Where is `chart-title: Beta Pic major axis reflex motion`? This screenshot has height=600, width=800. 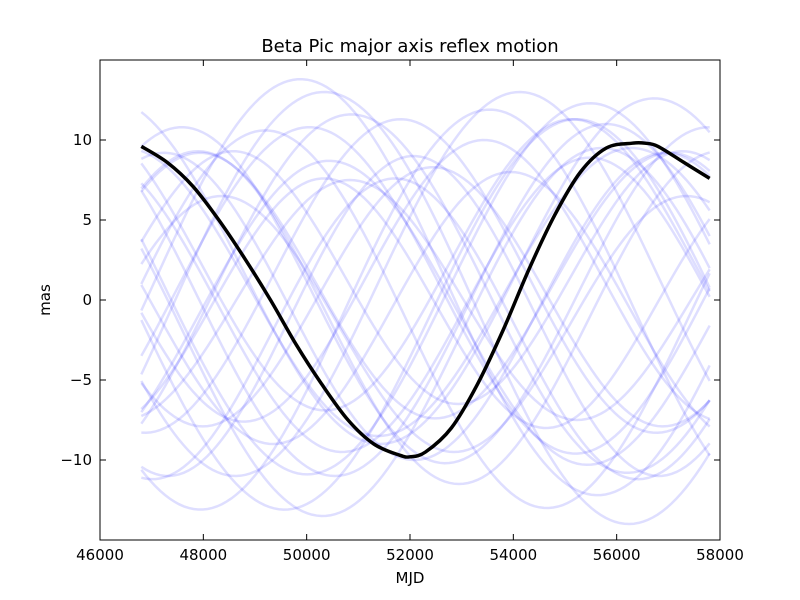 chart-title: Beta Pic major axis reflex motion is located at coordinates (409, 46).